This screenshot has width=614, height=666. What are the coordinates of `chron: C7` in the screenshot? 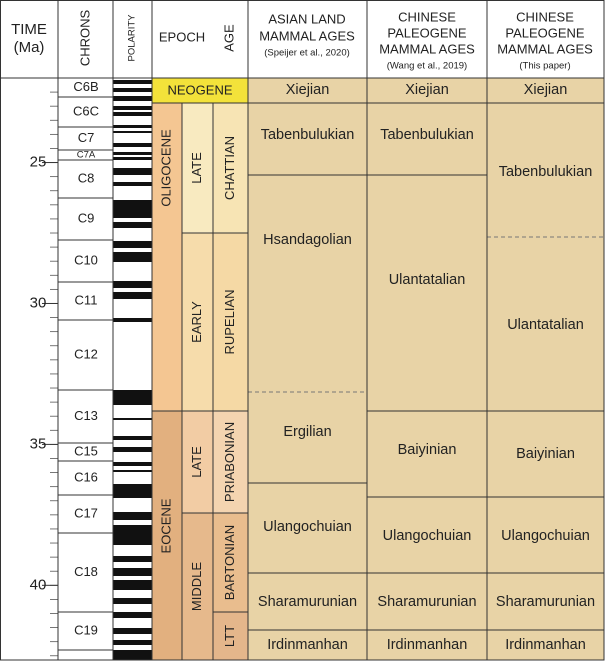 It's located at (86, 137).